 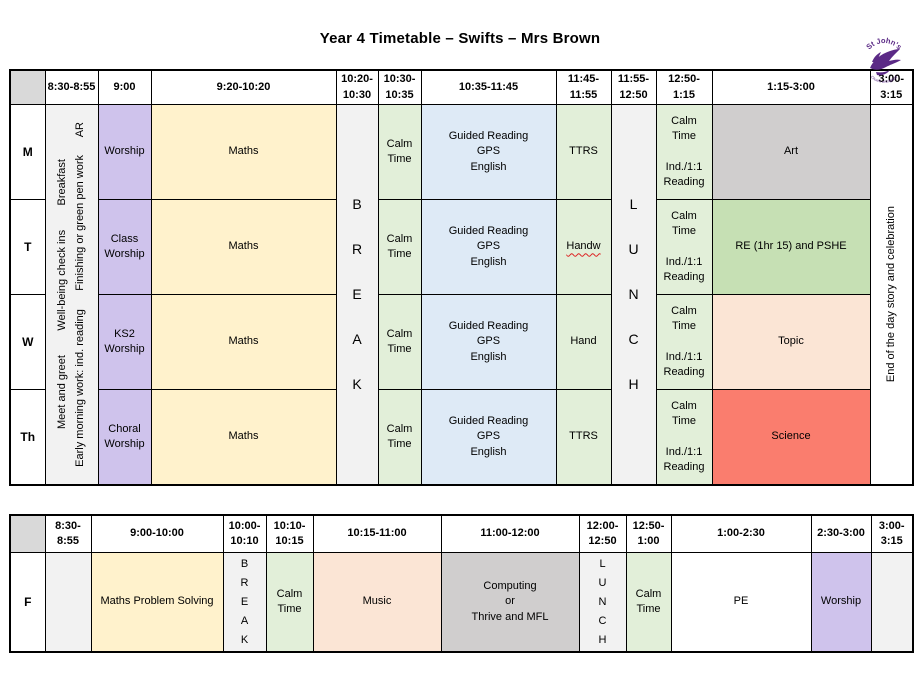 What do you see at coordinates (791, 247) in the screenshot?
I see `pm-subject-cell: RE (1hr 15) and PSHE` at bounding box center [791, 247].